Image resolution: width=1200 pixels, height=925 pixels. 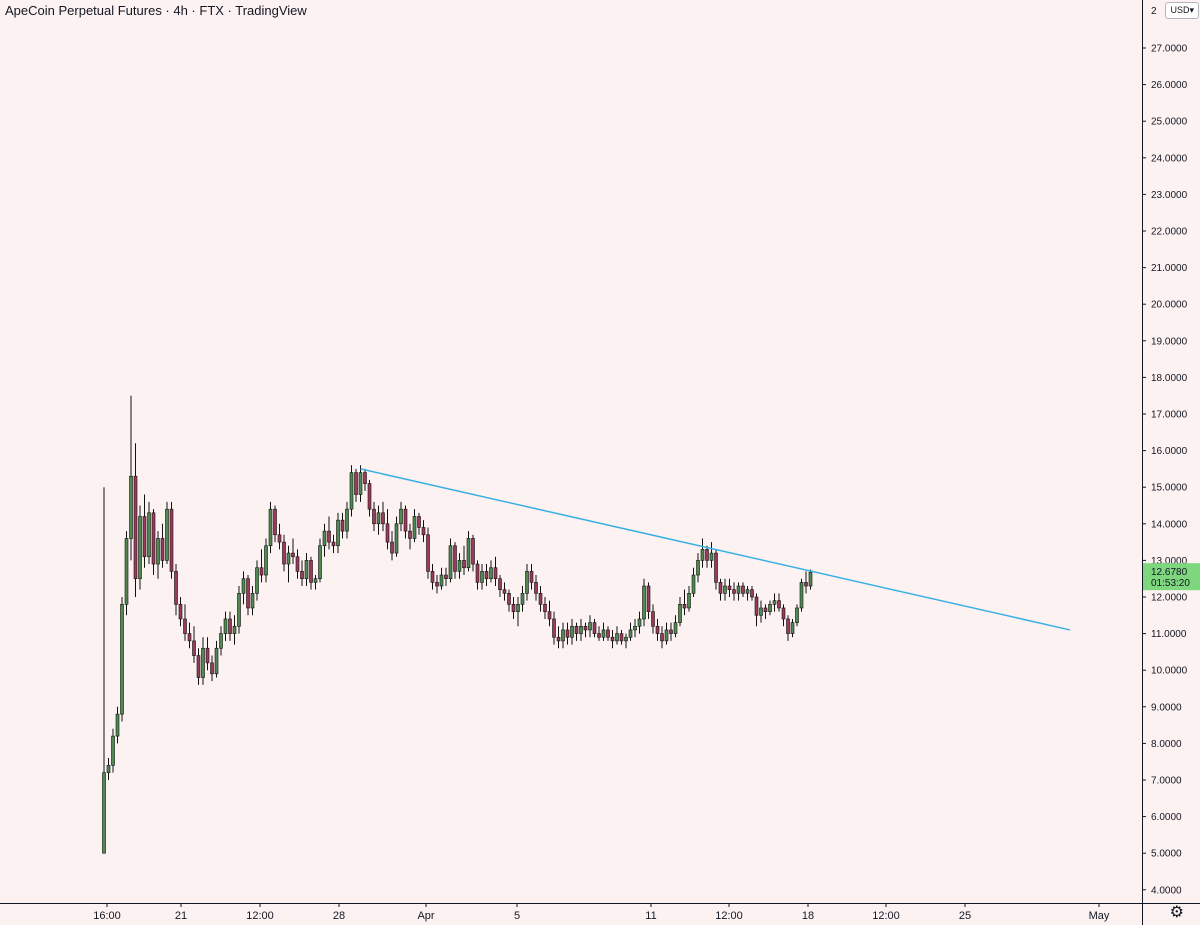 I want to click on y-tick-label: 10.0000, so click(x=1169, y=671).